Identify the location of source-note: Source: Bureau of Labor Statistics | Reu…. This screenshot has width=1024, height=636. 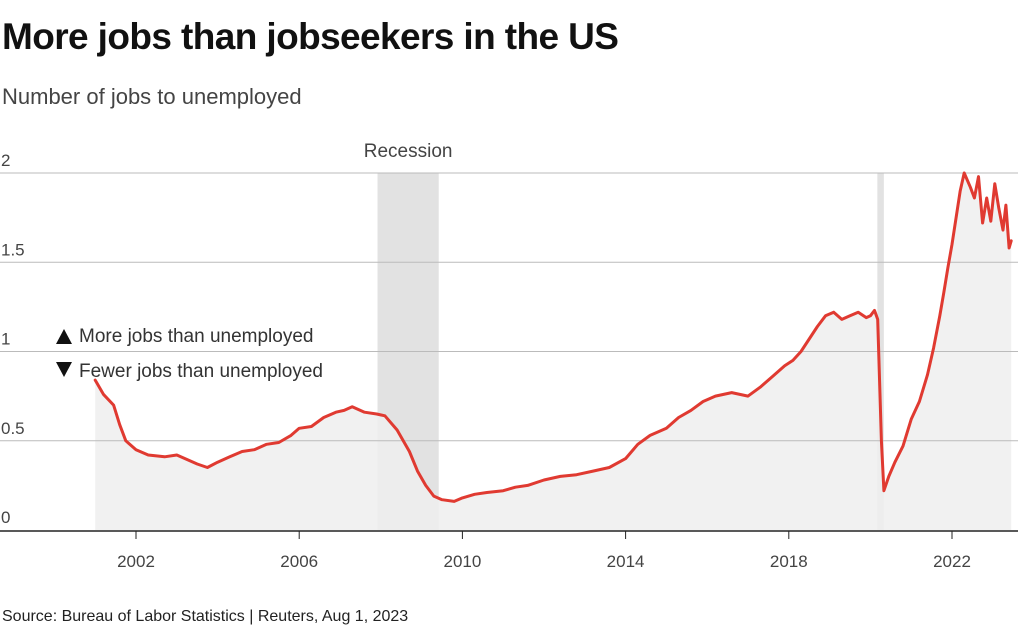
(205, 616).